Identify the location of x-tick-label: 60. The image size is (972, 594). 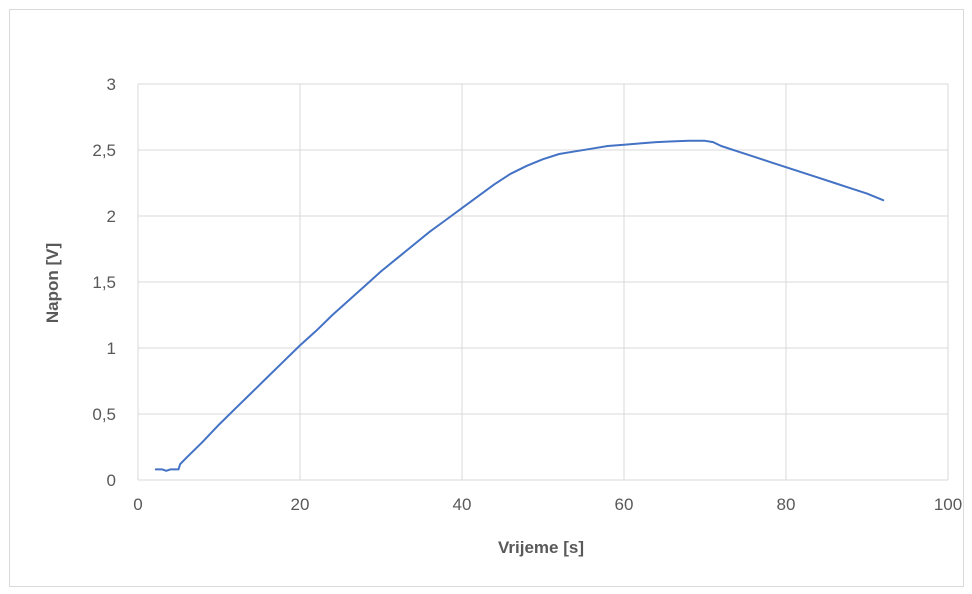
(624, 504).